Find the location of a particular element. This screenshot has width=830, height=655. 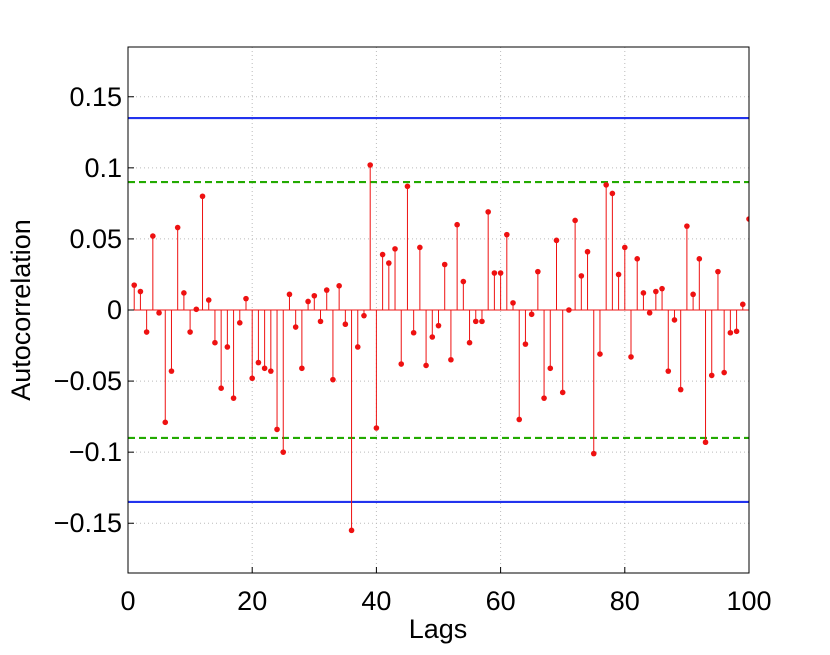

y-tick-label: −0.15 is located at coordinates (88, 523).